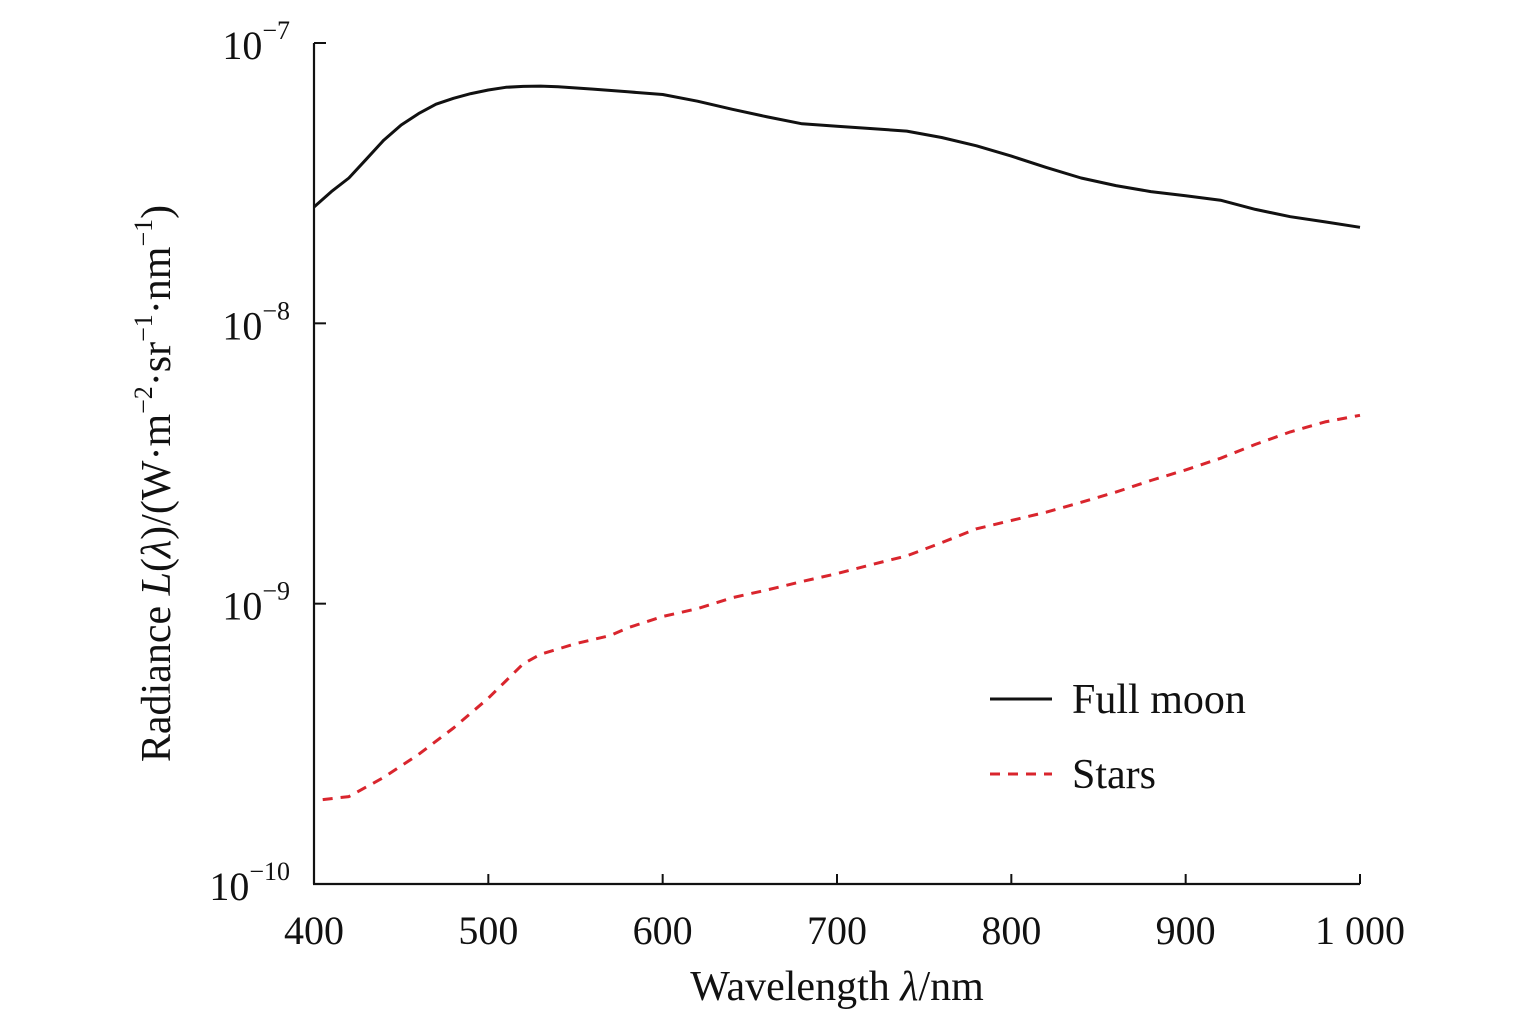  Describe the element at coordinates (837, 156) in the screenshot. I see `series-line-full-moon` at that location.